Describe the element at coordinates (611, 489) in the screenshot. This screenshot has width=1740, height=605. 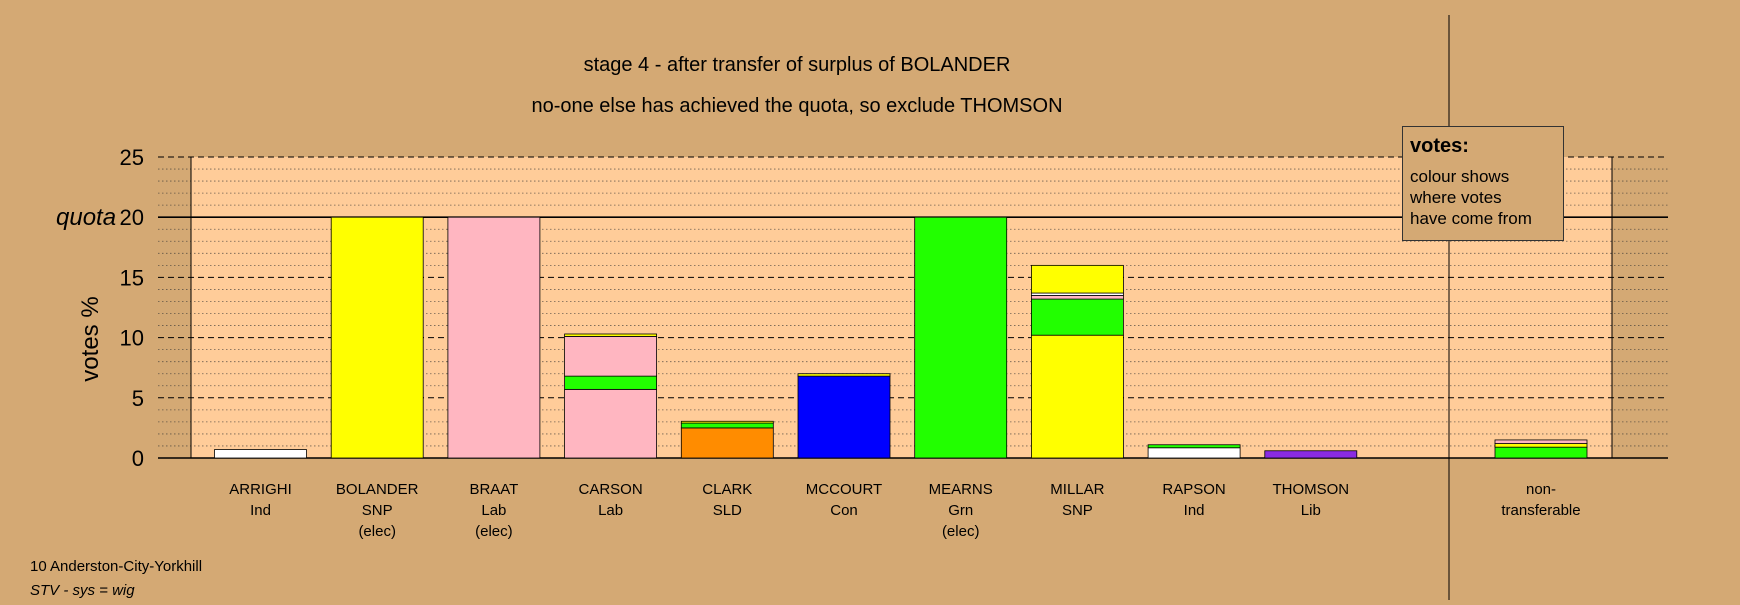
I see `x-label-carson-name: CARSON` at that location.